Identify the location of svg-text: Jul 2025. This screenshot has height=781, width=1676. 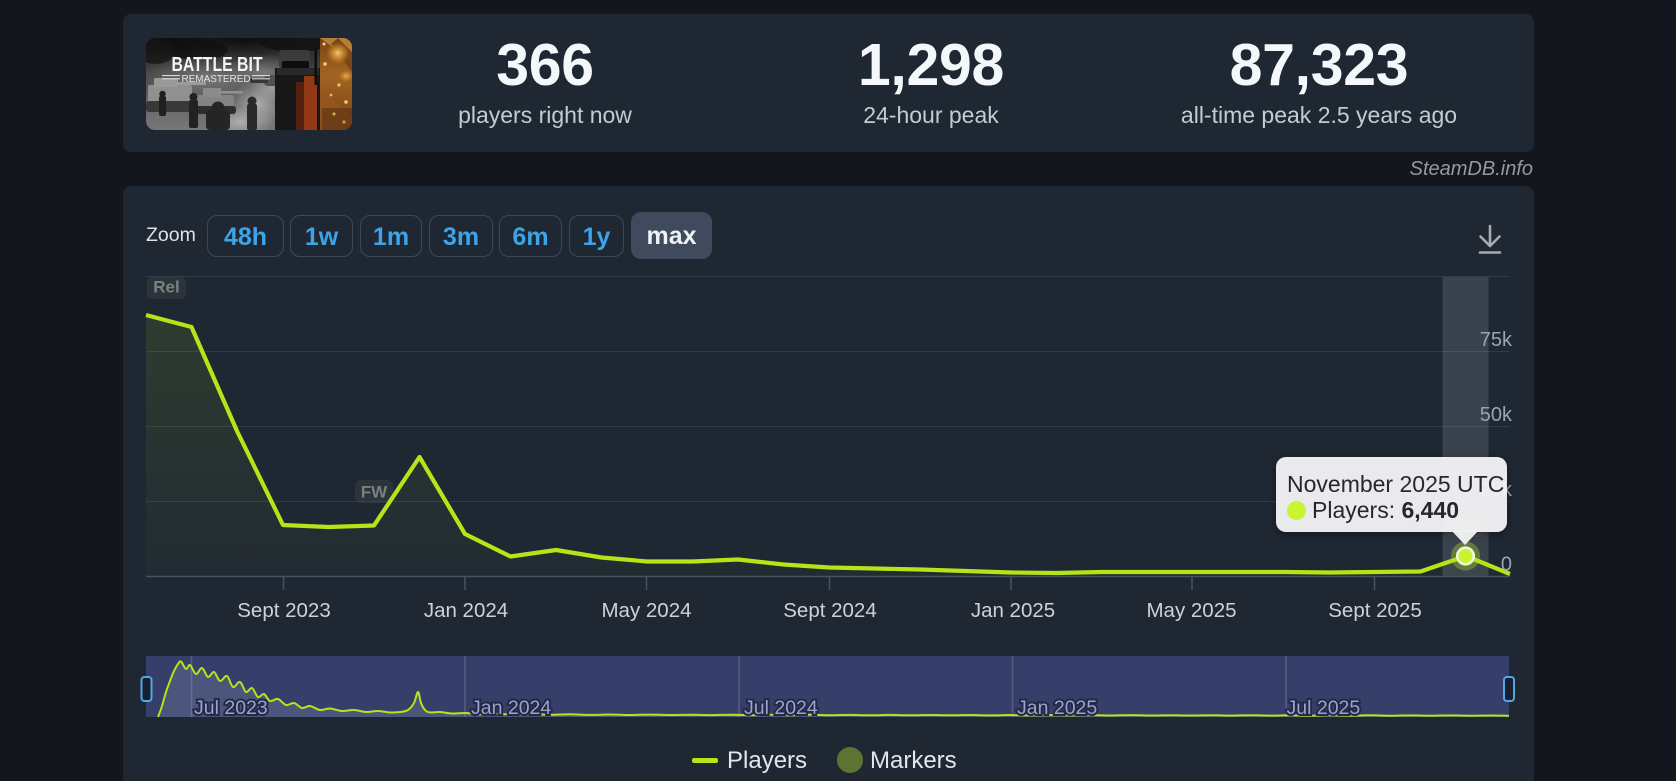
(1324, 708).